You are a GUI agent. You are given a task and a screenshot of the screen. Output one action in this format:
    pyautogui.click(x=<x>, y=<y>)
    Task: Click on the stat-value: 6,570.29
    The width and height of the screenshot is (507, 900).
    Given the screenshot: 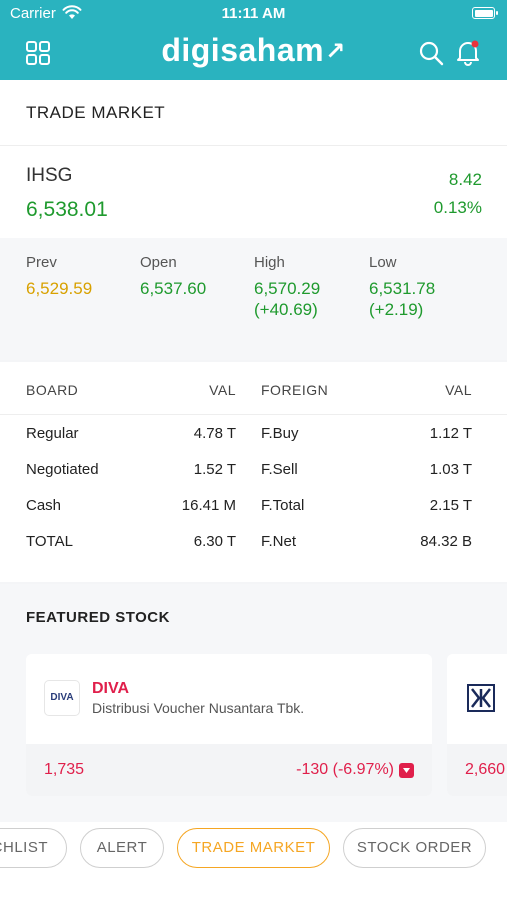 What is the action you would take?
    pyautogui.click(x=287, y=288)
    